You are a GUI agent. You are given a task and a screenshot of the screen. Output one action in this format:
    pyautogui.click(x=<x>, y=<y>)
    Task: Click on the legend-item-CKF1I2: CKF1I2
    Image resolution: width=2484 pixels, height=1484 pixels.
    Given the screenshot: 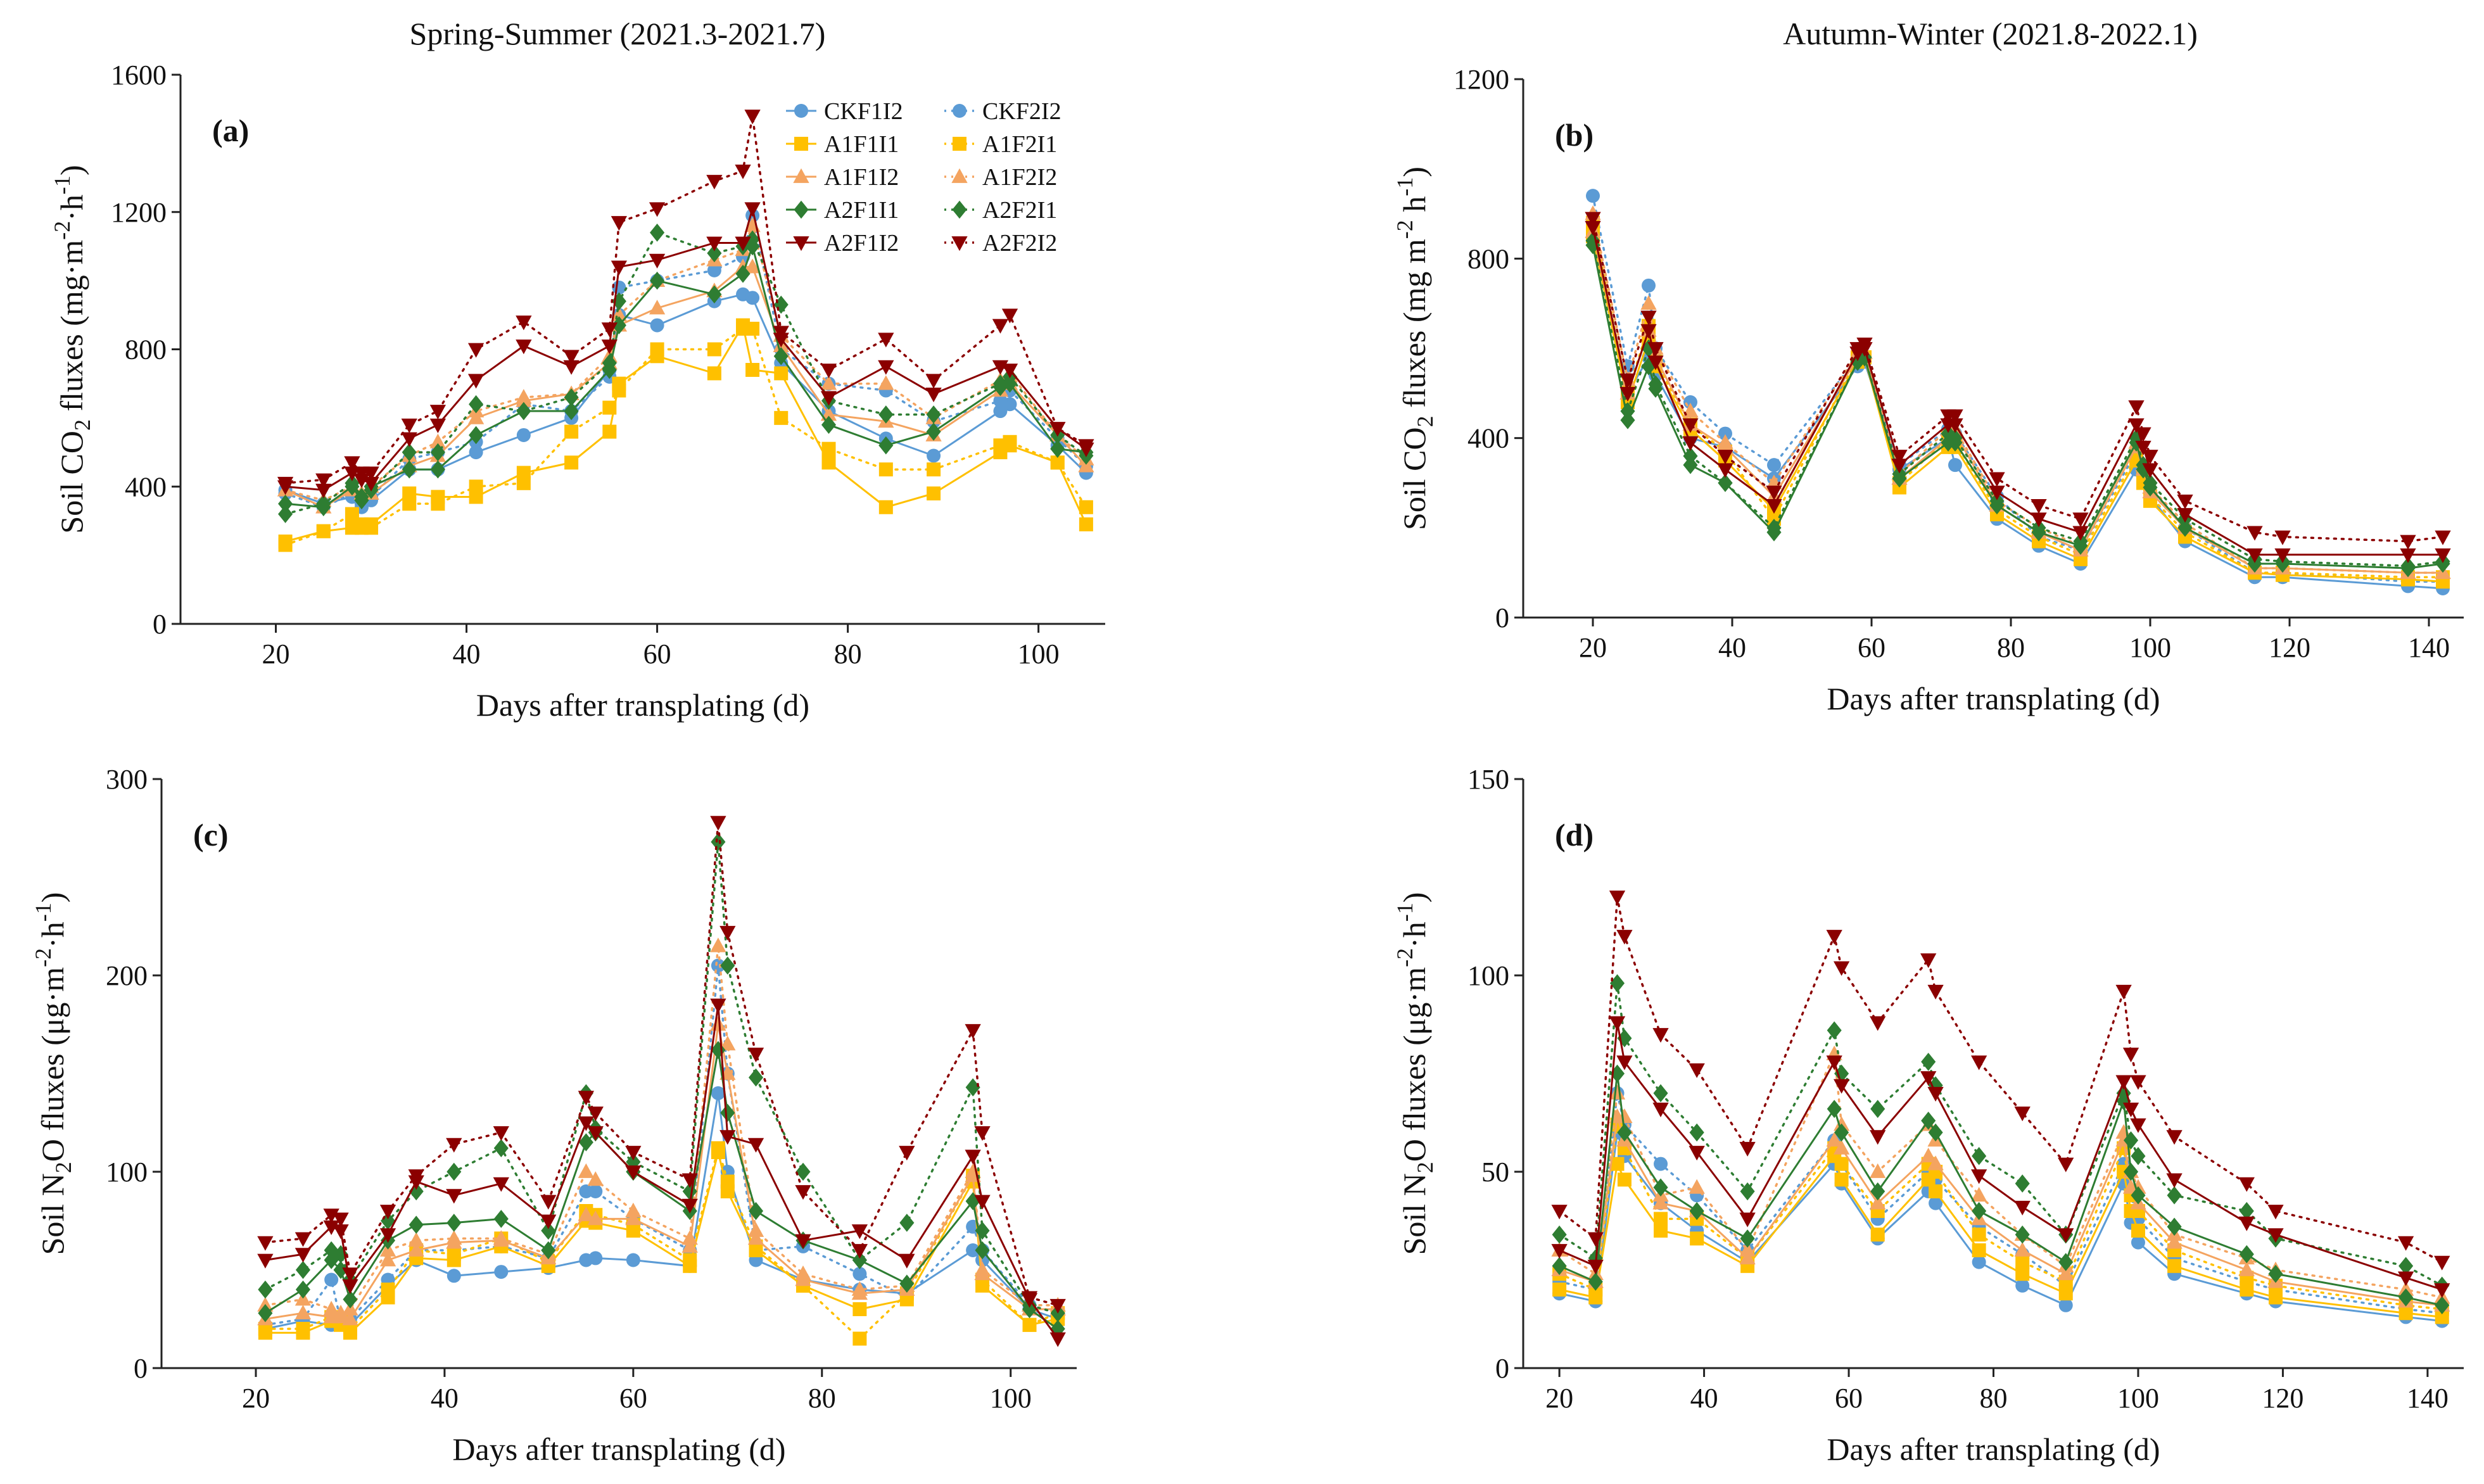 What is the action you would take?
    pyautogui.click(x=844, y=111)
    